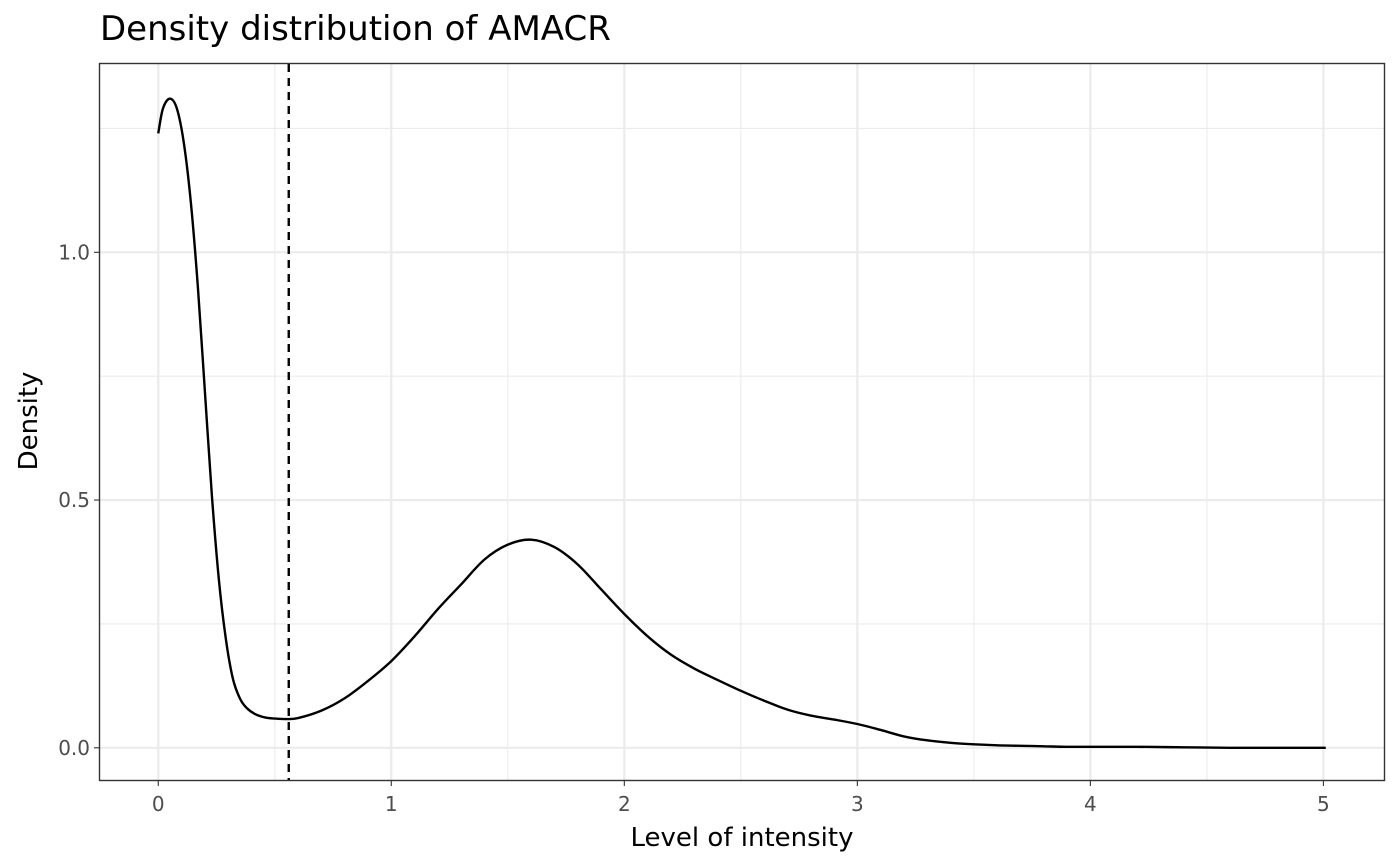 This screenshot has width=1400, height=866. I want to click on x-axis: 0 1 2 3 4 5, so click(741, 798).